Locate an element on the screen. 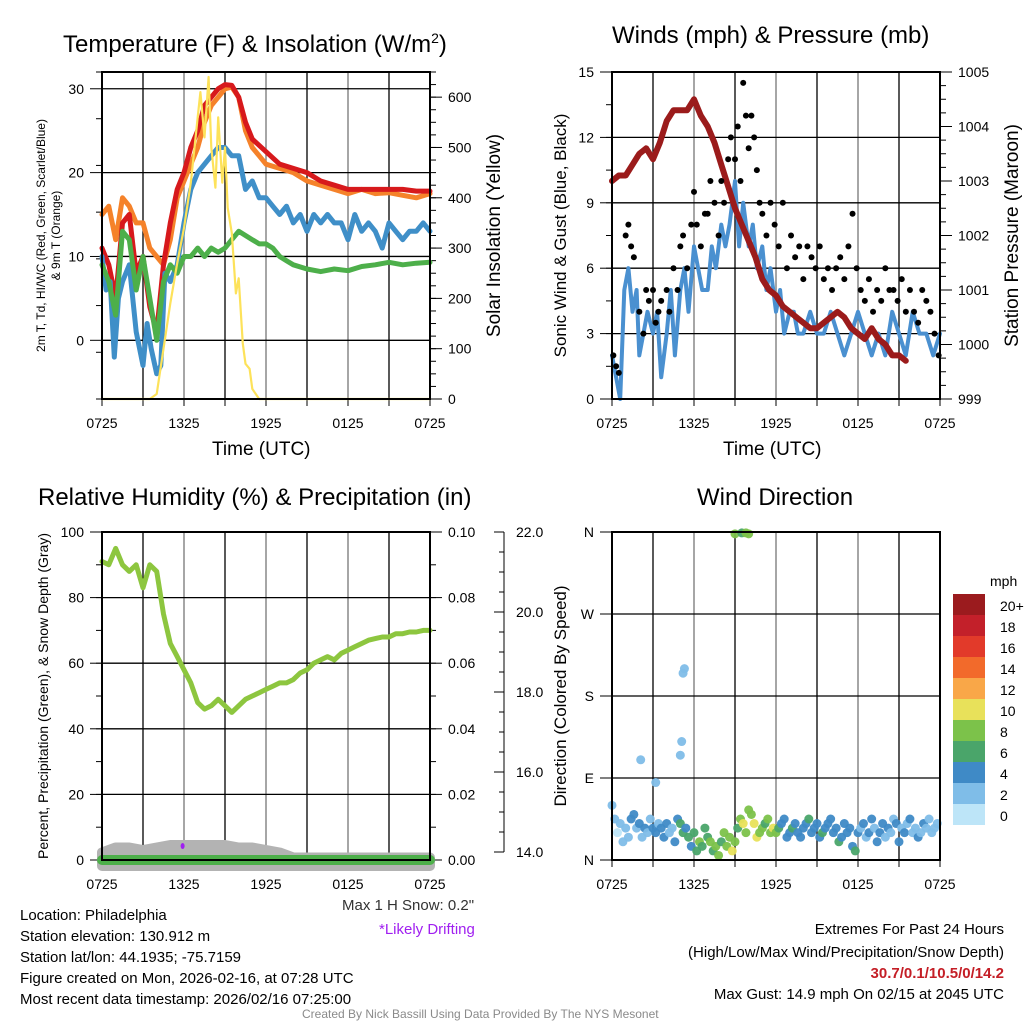  wind-ylabel: Sonic Wind & Gust (Blue, Black) is located at coordinates (560, 236).